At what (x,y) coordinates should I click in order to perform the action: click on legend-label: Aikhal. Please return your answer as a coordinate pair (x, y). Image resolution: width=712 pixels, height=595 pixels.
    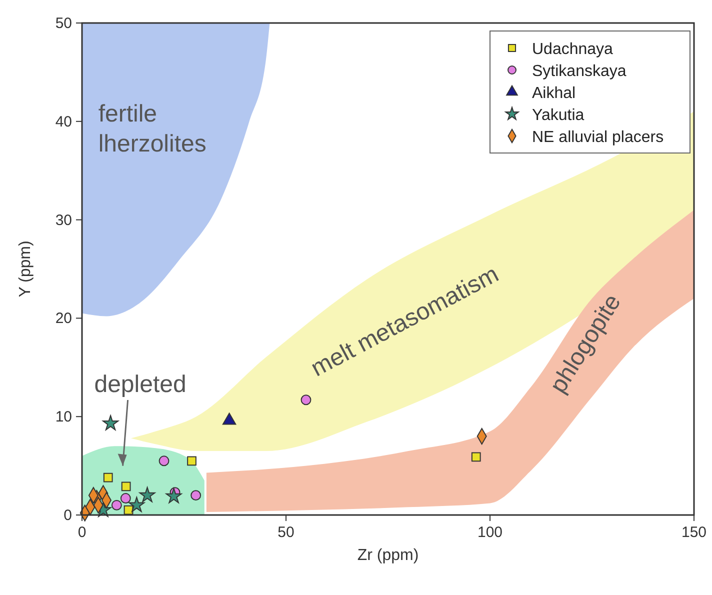
    Looking at the image, I should click on (554, 93).